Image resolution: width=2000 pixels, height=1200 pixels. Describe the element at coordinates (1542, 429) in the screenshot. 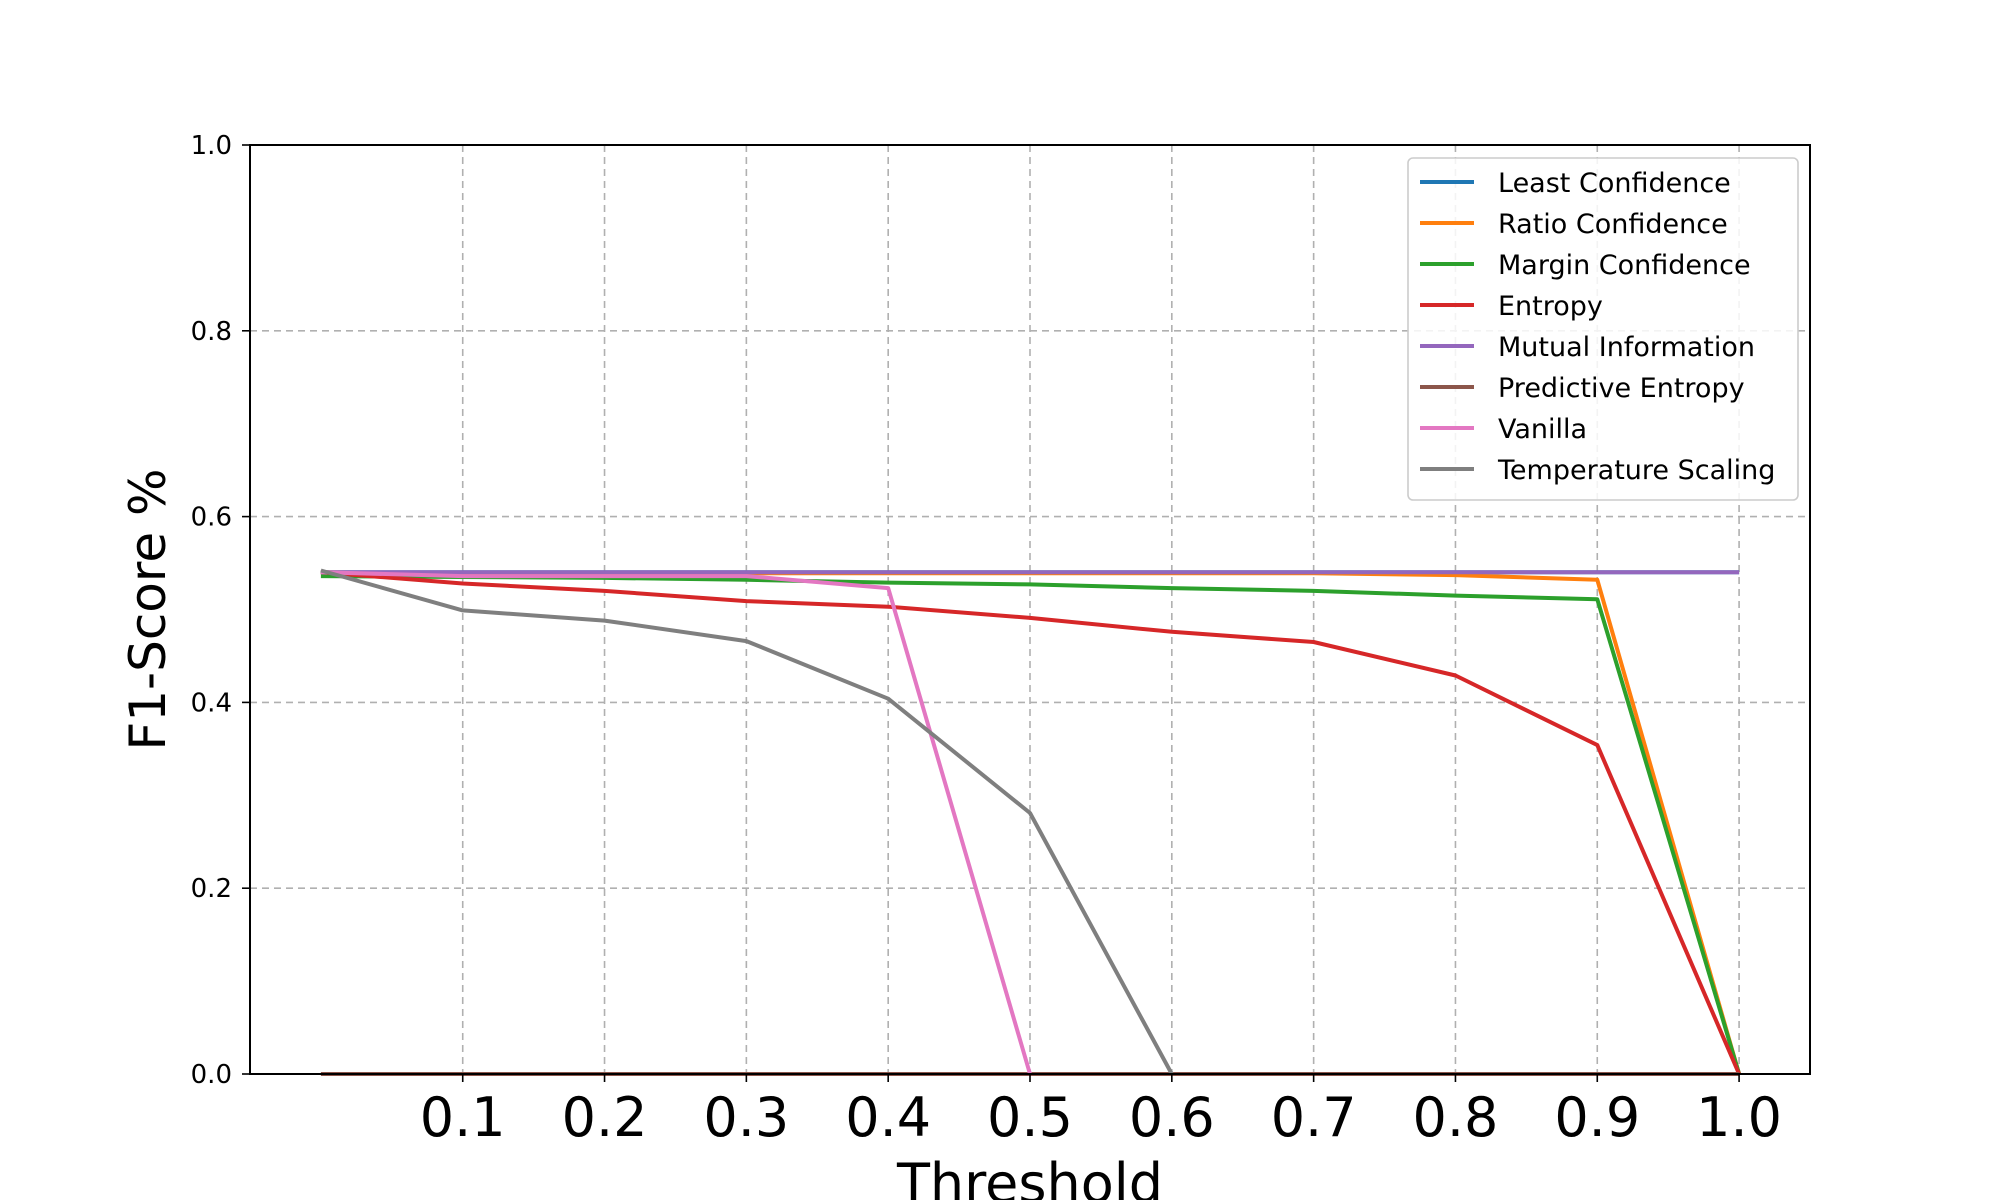

I see `legend-label-vanilla: Vanilla` at that location.